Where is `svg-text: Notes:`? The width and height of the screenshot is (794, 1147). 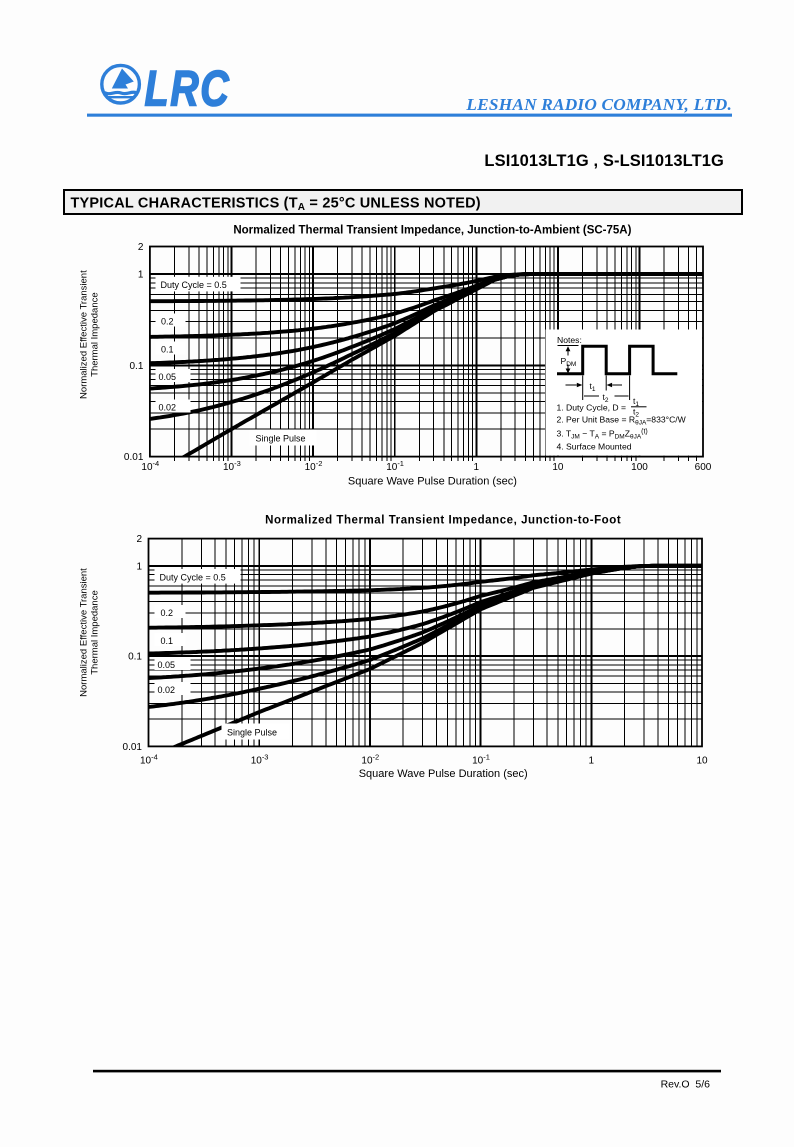 svg-text: Notes: is located at coordinates (569, 340).